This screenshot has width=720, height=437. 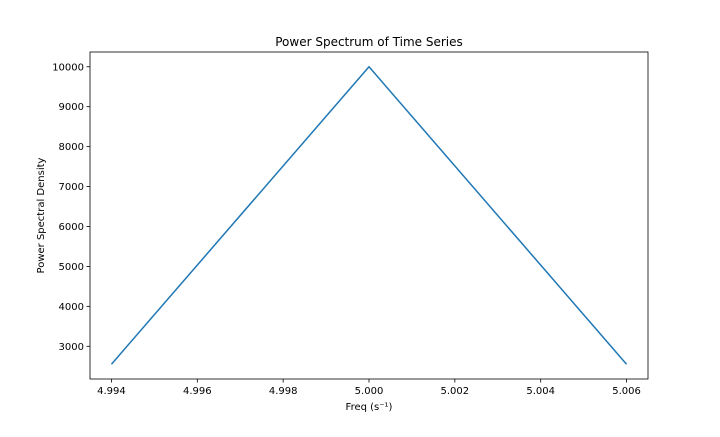 What do you see at coordinates (71, 147) in the screenshot?
I see `y-tick-label: 8000` at bounding box center [71, 147].